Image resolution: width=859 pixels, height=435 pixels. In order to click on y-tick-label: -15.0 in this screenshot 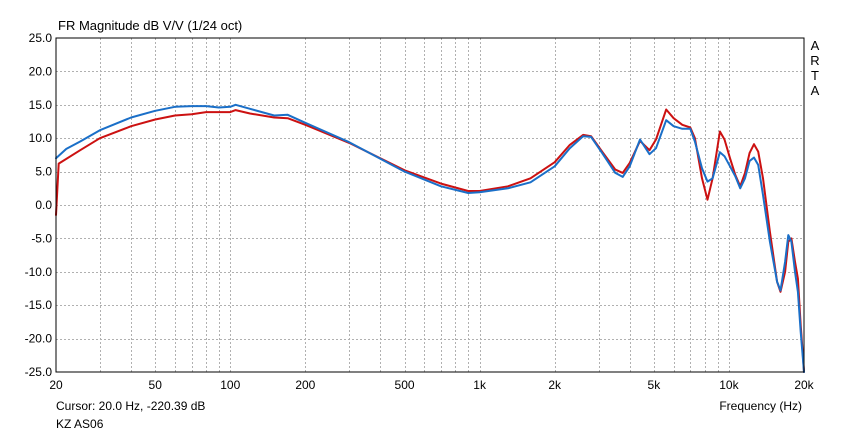, I will do `click(39, 305)`.